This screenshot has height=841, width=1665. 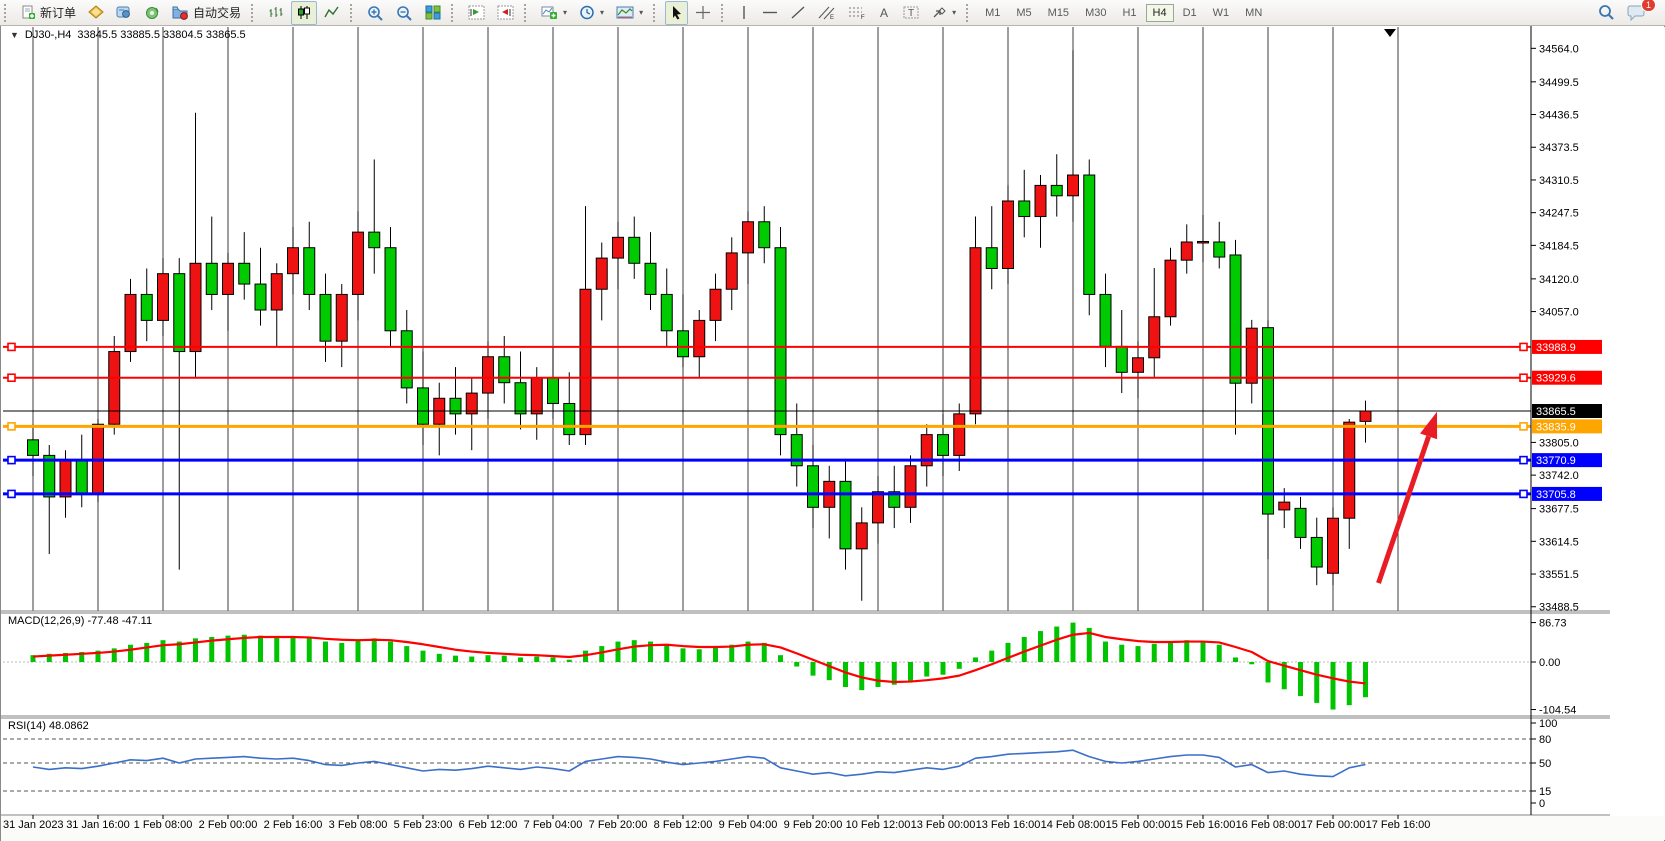 I want to click on zoom-out-icon, so click(x=404, y=13).